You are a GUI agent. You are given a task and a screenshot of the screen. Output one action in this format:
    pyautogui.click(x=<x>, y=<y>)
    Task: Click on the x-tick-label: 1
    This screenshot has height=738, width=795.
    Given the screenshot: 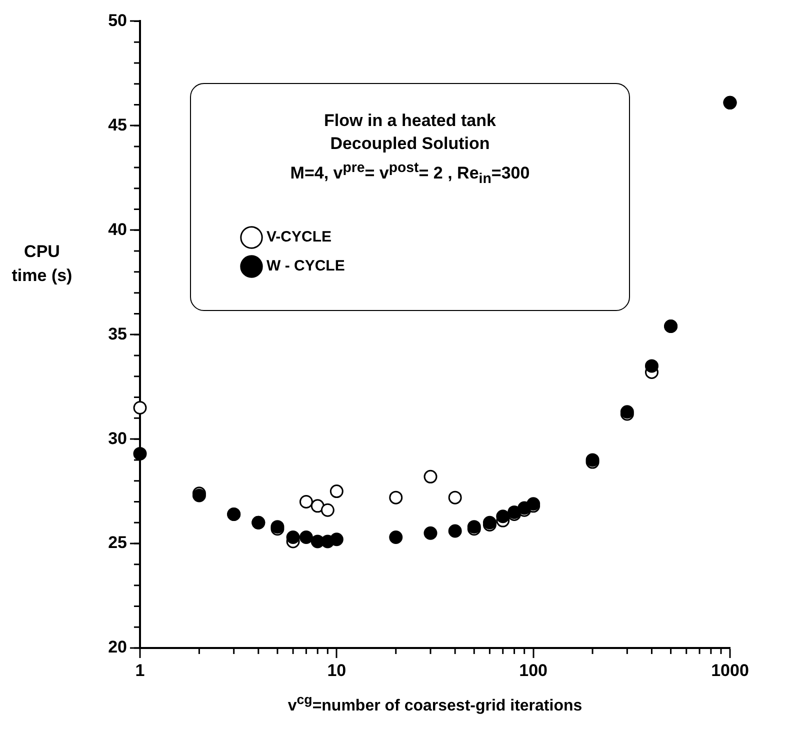 What is the action you would take?
    pyautogui.click(x=140, y=670)
    